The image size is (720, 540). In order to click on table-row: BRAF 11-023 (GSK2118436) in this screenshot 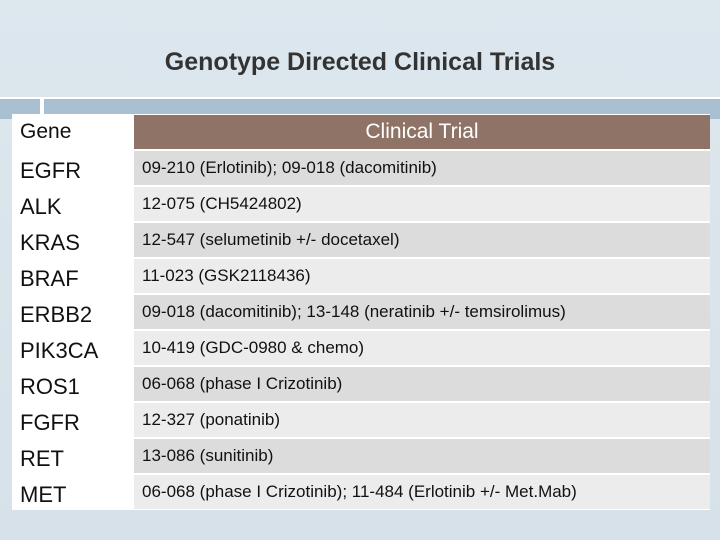, I will do `click(361, 276)`.